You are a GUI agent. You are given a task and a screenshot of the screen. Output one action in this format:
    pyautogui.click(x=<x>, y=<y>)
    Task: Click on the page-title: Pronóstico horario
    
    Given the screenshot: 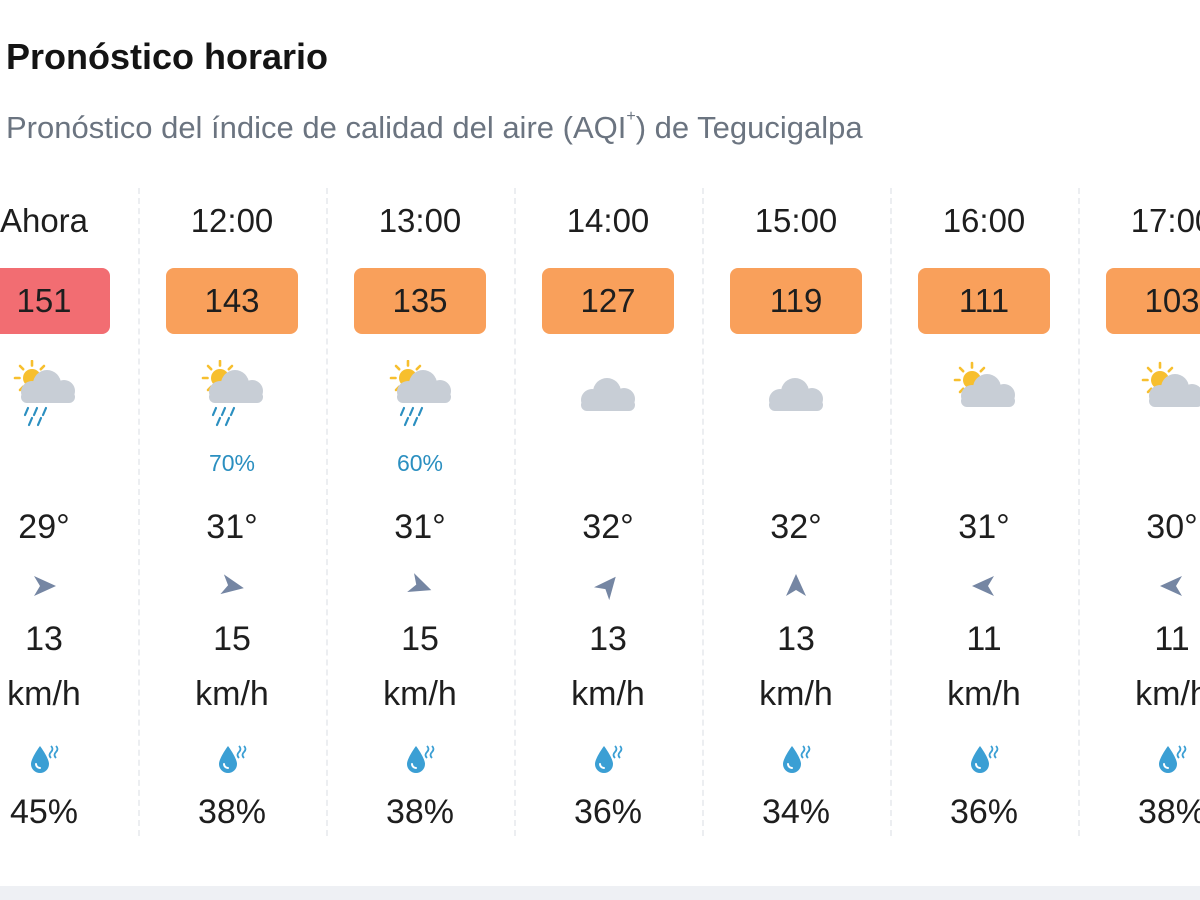 What is the action you would take?
    pyautogui.click(x=167, y=56)
    